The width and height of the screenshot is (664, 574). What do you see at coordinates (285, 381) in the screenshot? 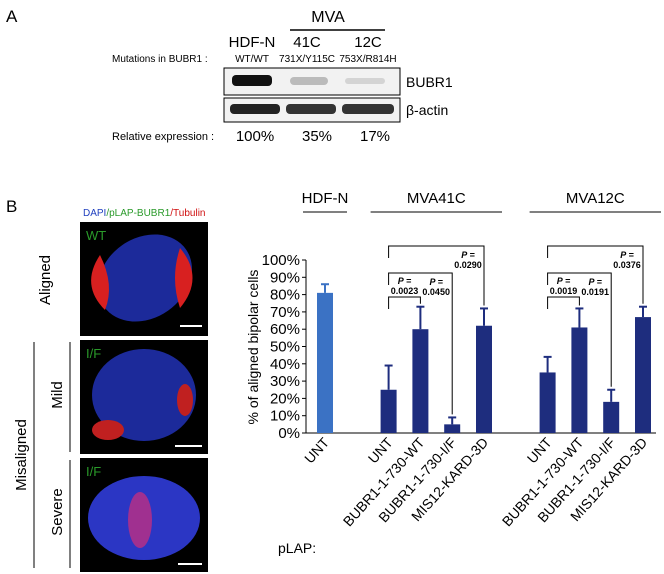
I see `y-tick-label: 30%` at bounding box center [285, 381].